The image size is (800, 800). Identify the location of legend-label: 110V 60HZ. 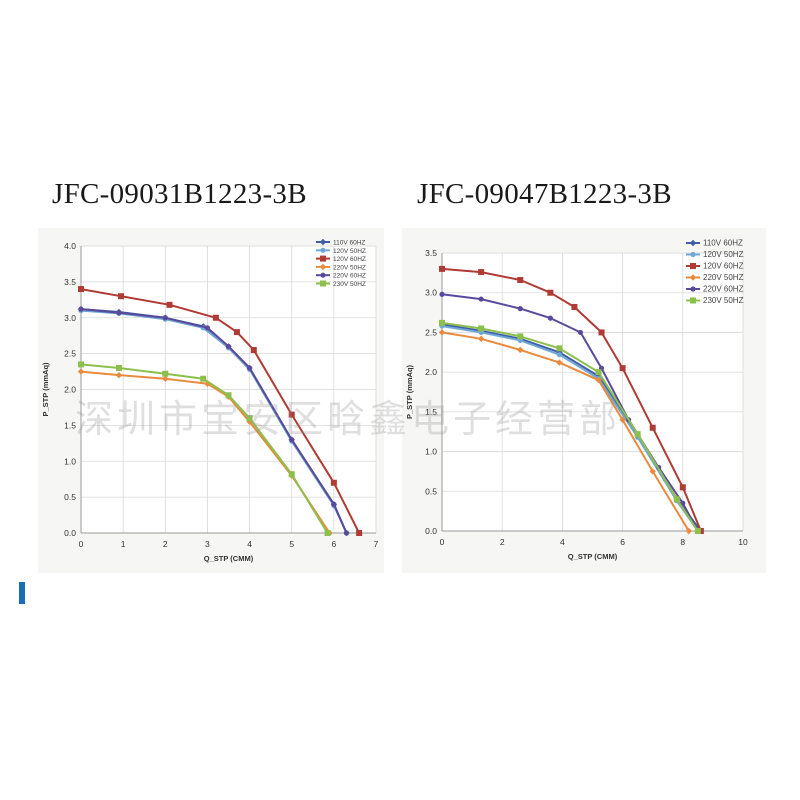
(723, 243).